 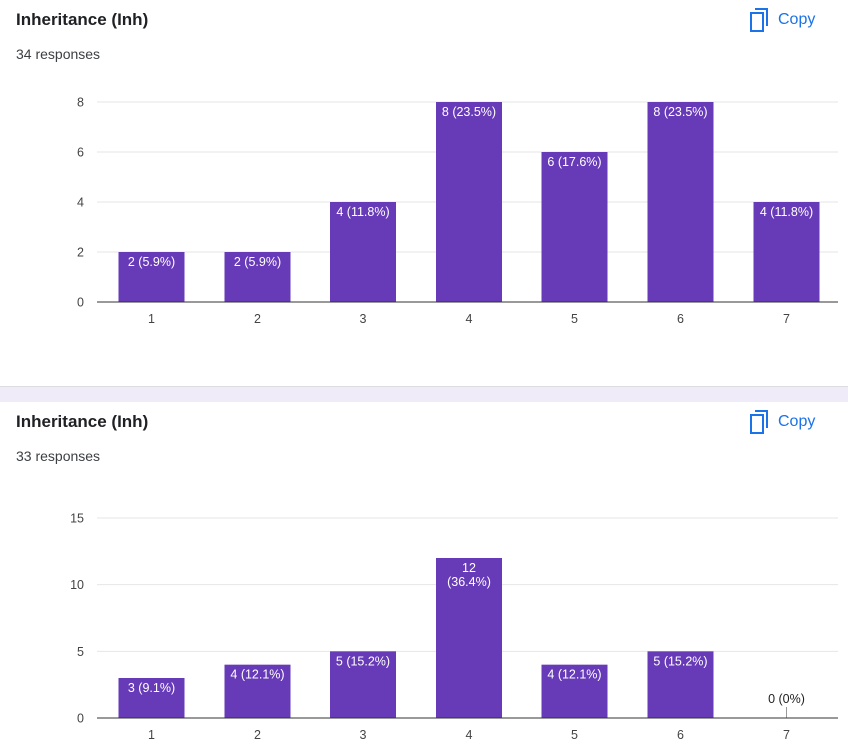 I want to click on y-tick-label: 4, so click(x=80, y=203).